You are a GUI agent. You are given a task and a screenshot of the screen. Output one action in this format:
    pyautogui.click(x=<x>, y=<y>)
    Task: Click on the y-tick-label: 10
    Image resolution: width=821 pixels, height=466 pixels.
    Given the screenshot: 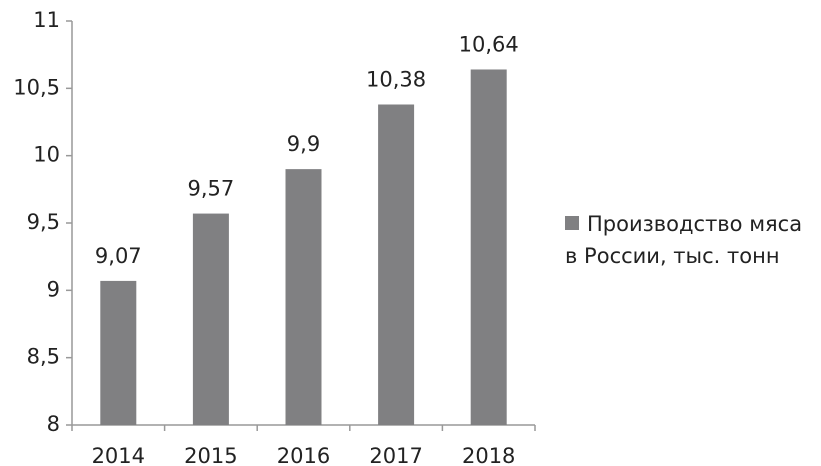 What is the action you would take?
    pyautogui.click(x=46, y=155)
    